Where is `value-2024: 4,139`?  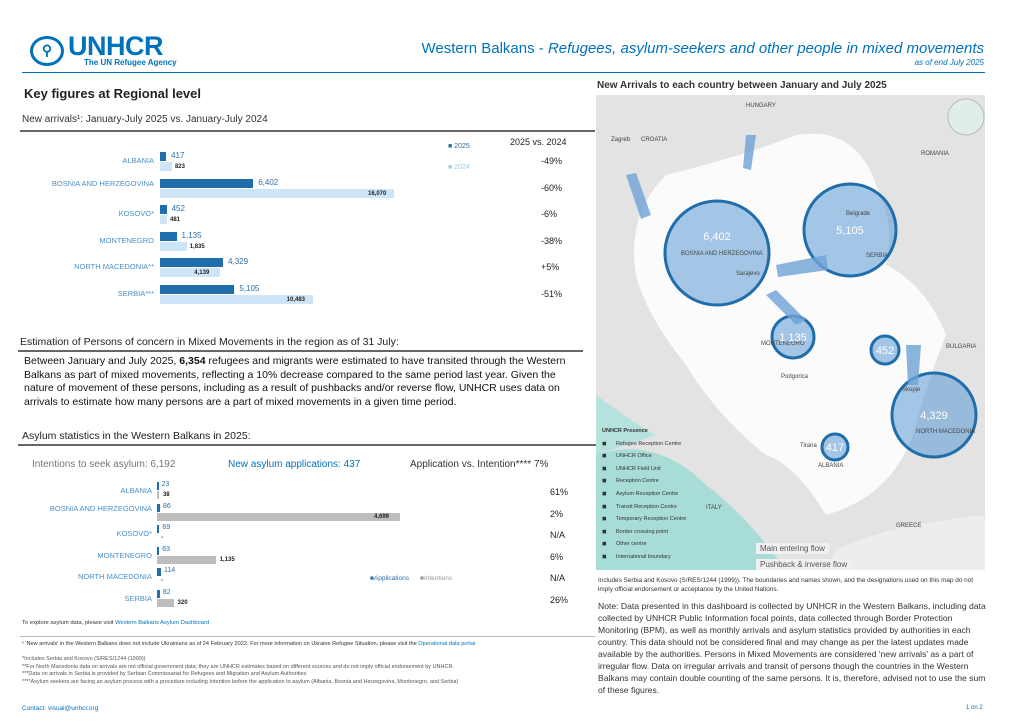
value-2024: 4,139 is located at coordinates (202, 273).